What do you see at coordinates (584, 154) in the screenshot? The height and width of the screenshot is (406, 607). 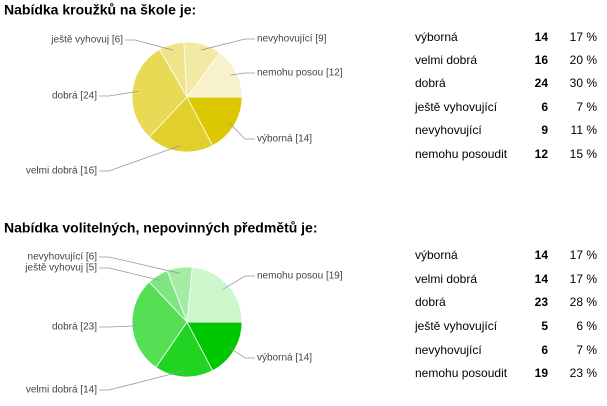 I see `row-percent: 15 %` at bounding box center [584, 154].